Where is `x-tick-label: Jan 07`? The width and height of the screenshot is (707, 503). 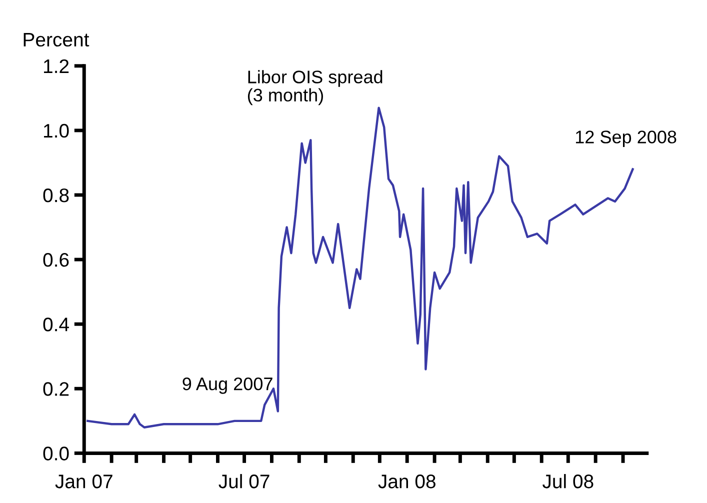
x-tick-label: Jan 07 is located at coordinates (83, 481).